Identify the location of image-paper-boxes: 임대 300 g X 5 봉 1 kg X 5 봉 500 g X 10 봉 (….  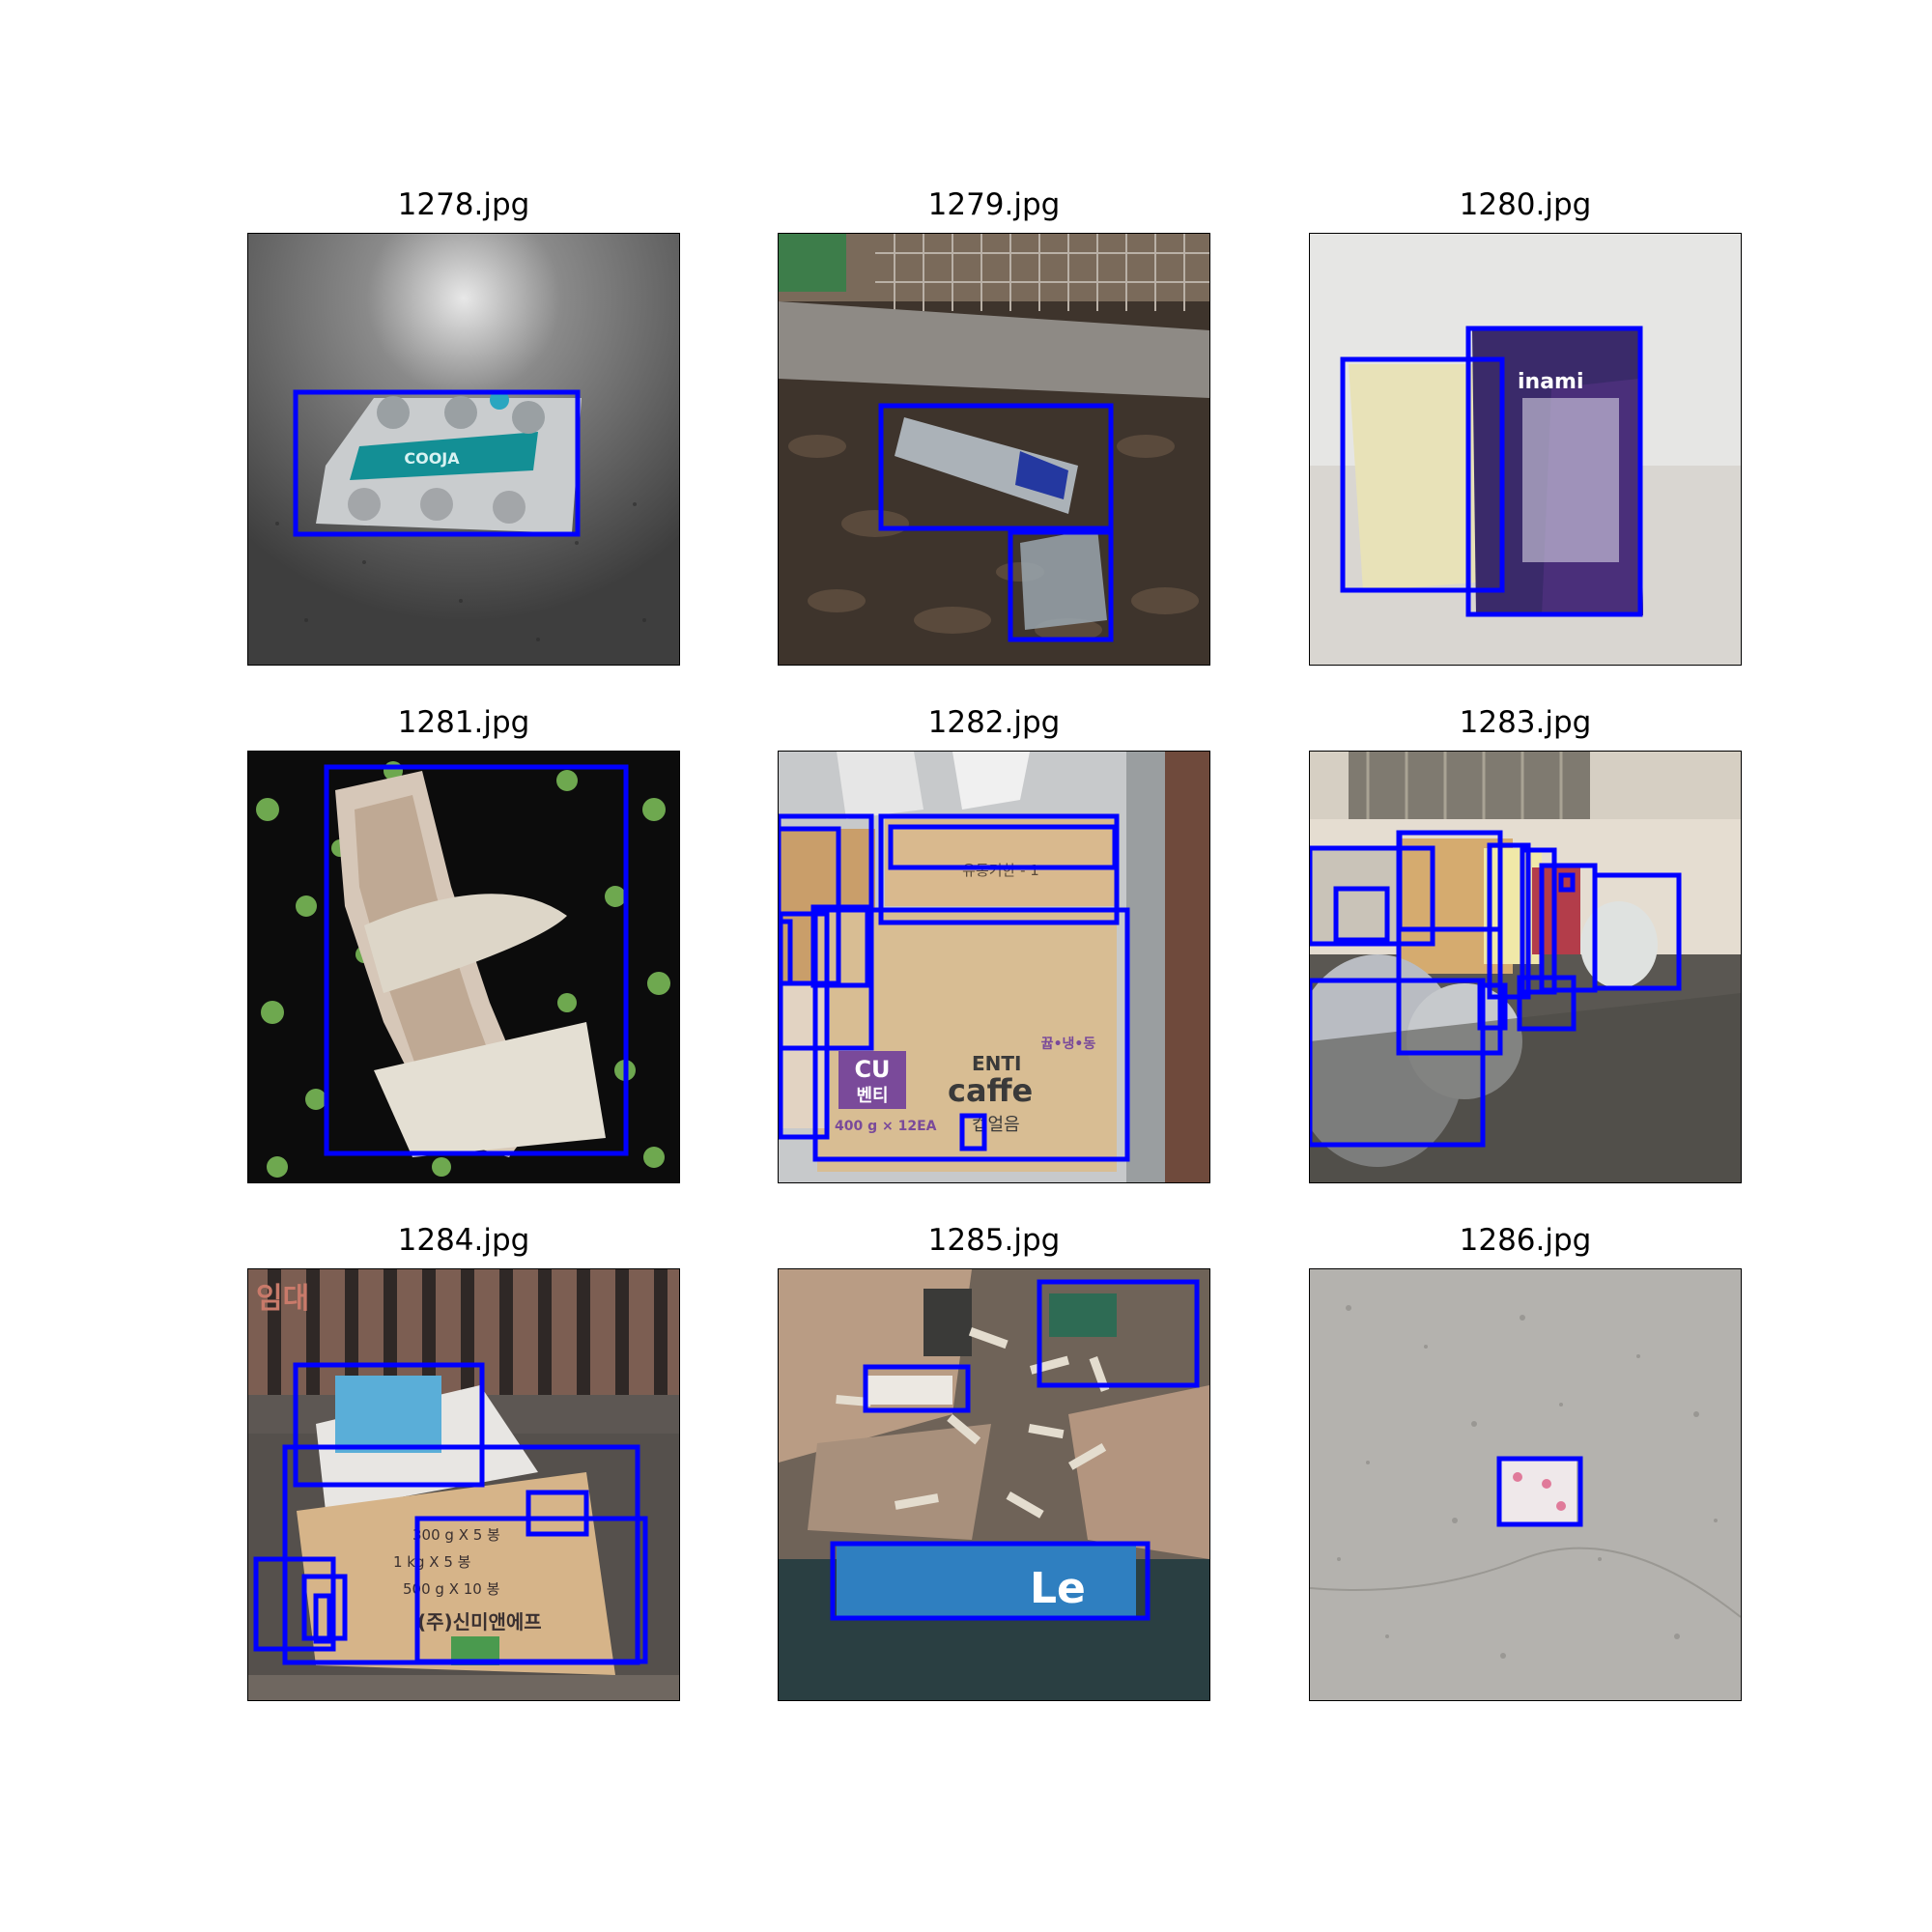
(463, 1484).